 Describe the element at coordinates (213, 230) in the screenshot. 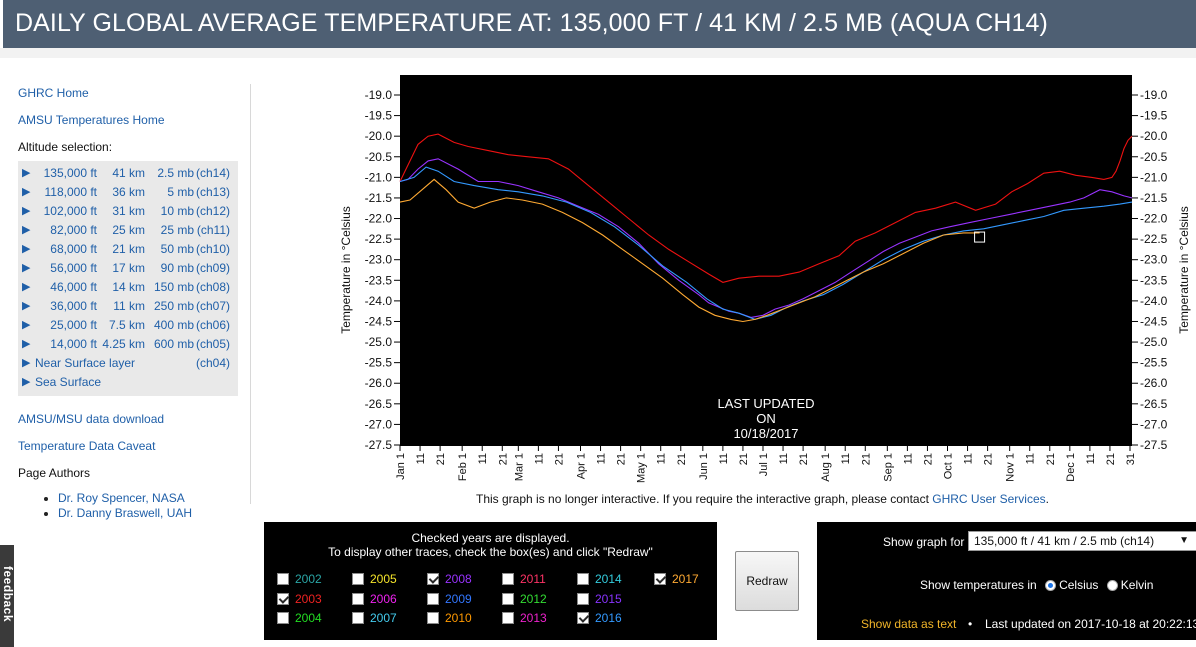

I see `altitude-channel: (ch11)` at that location.